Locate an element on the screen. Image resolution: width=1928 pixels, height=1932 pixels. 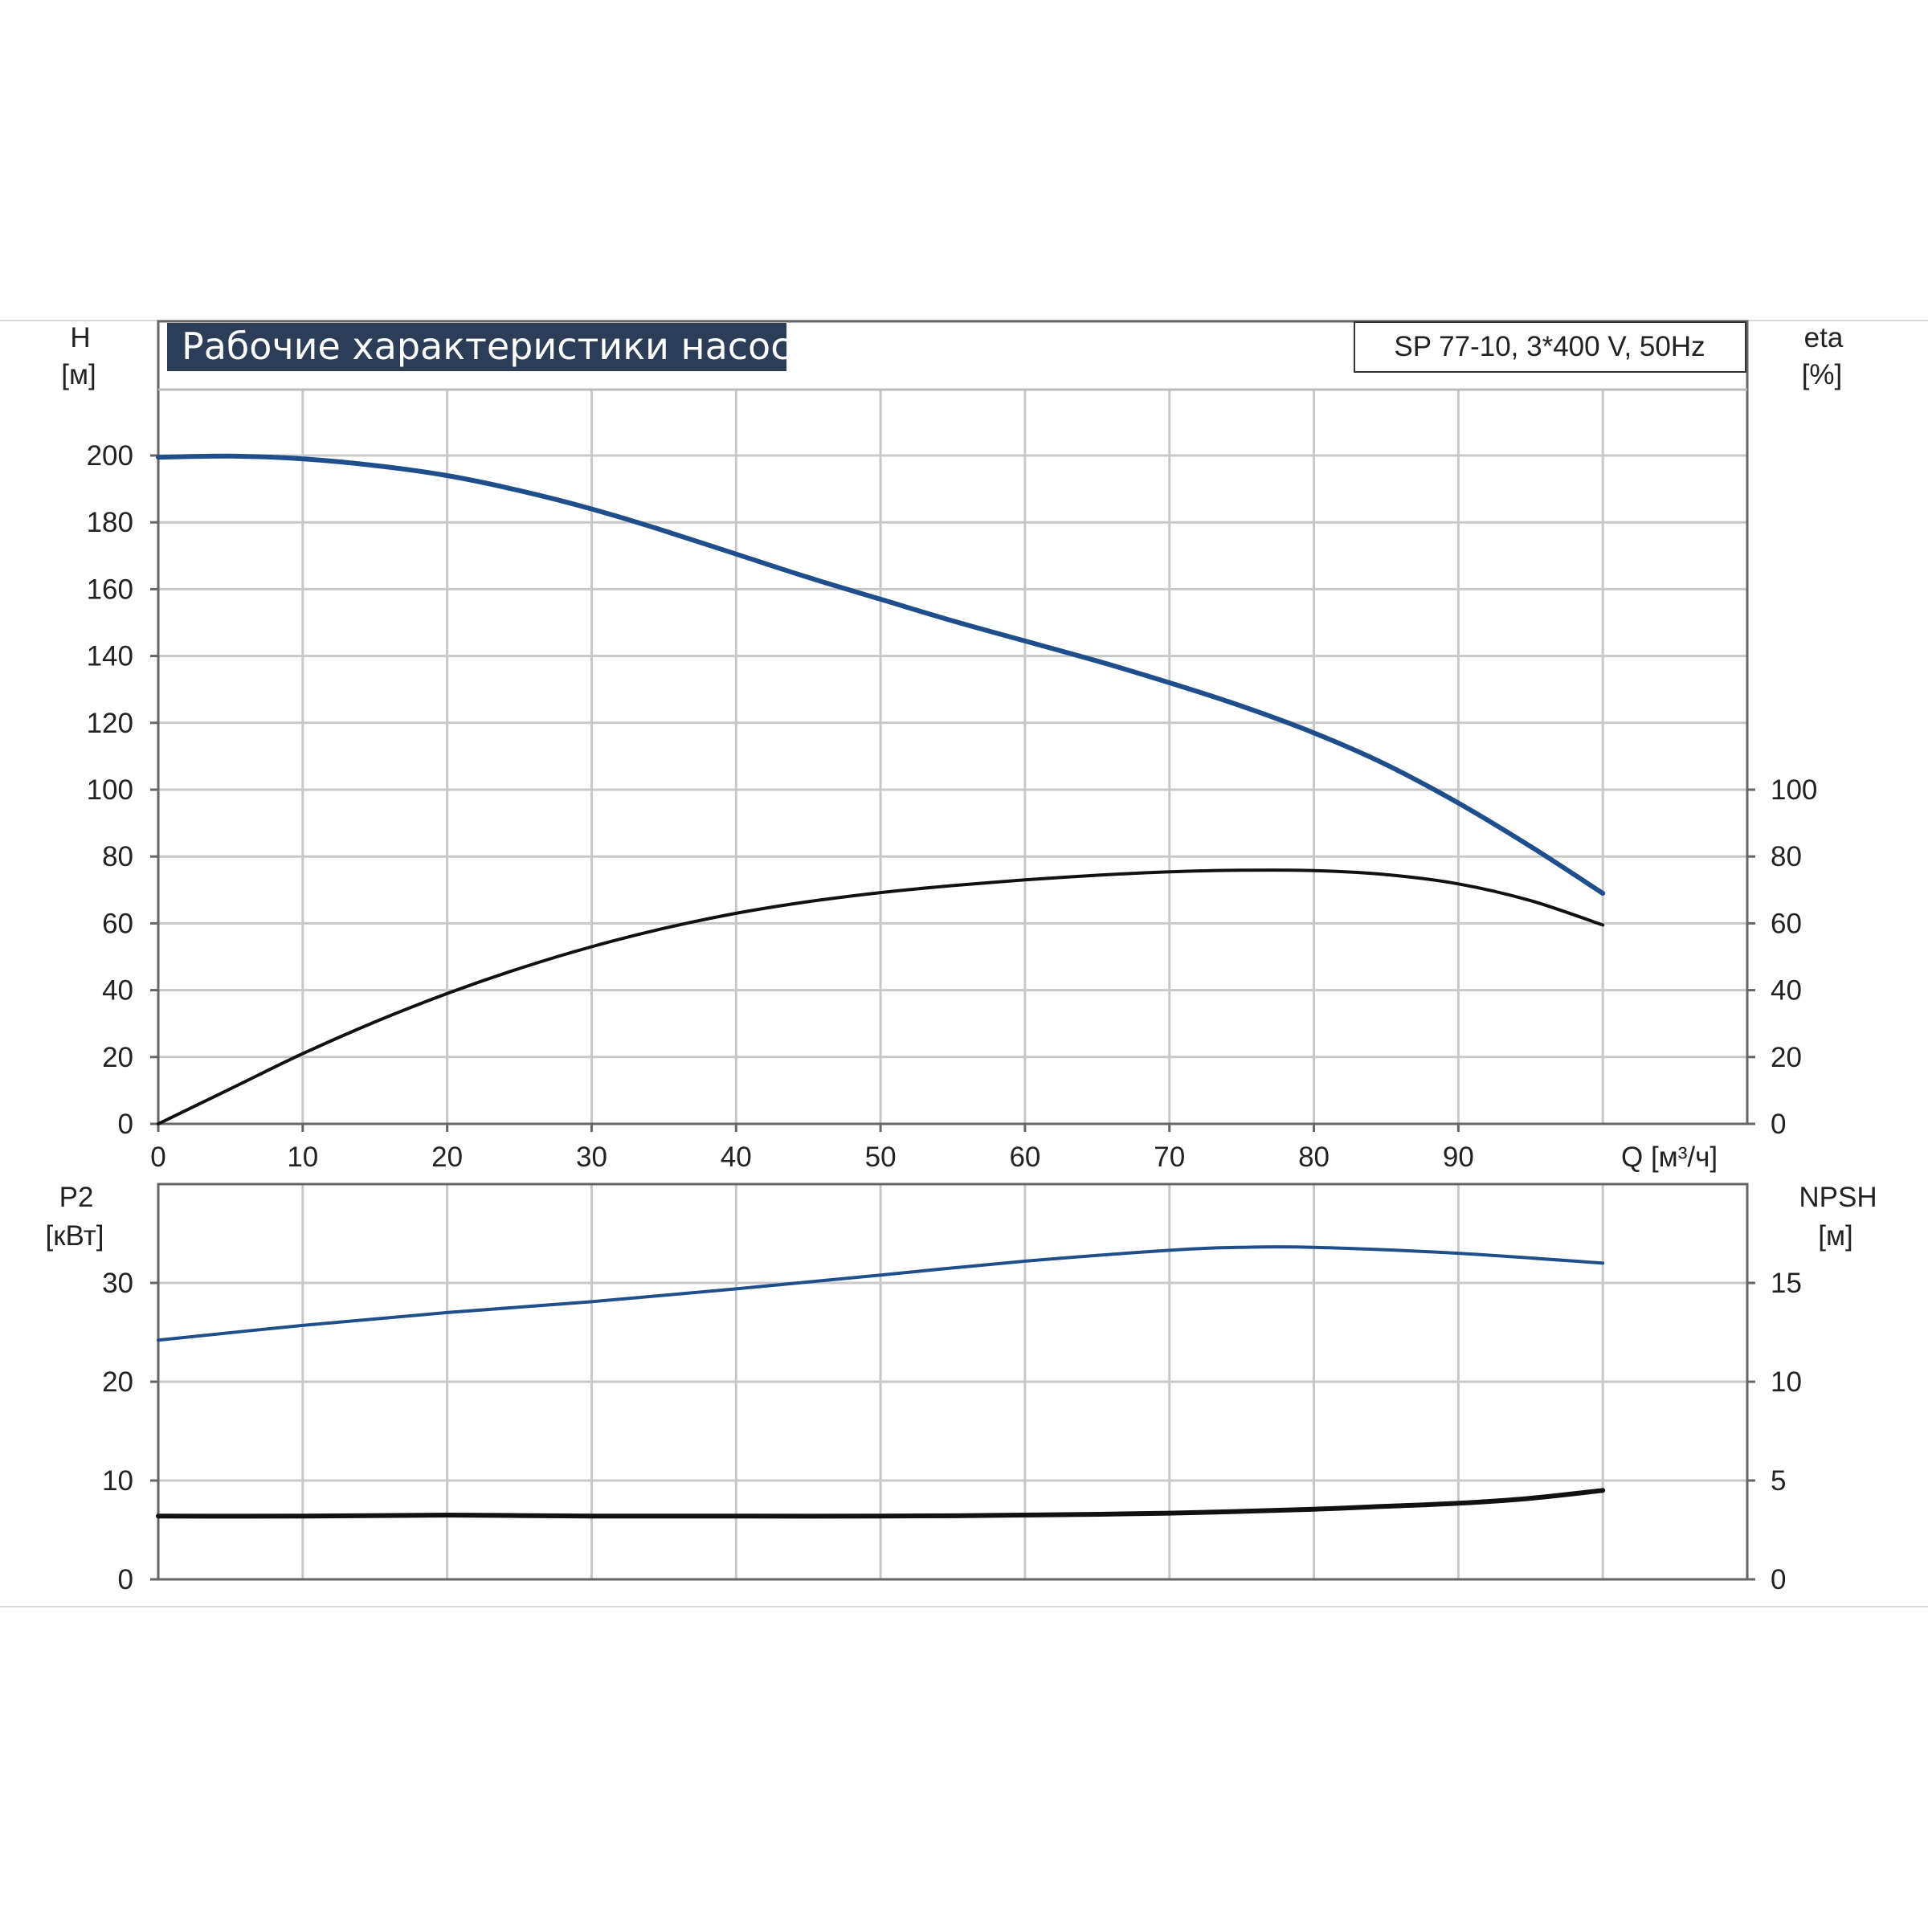
y-right-tick-label: 20 is located at coordinates (1787, 1058).